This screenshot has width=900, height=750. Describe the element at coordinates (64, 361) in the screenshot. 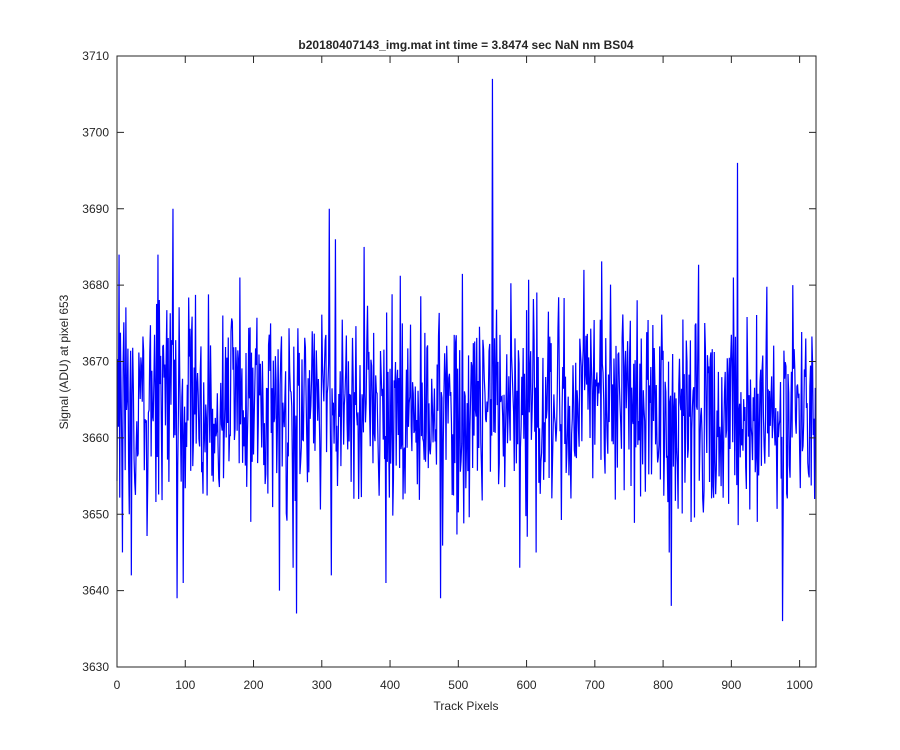

I see `y-axis-label: Signal (ADU) at pixel 653` at that location.